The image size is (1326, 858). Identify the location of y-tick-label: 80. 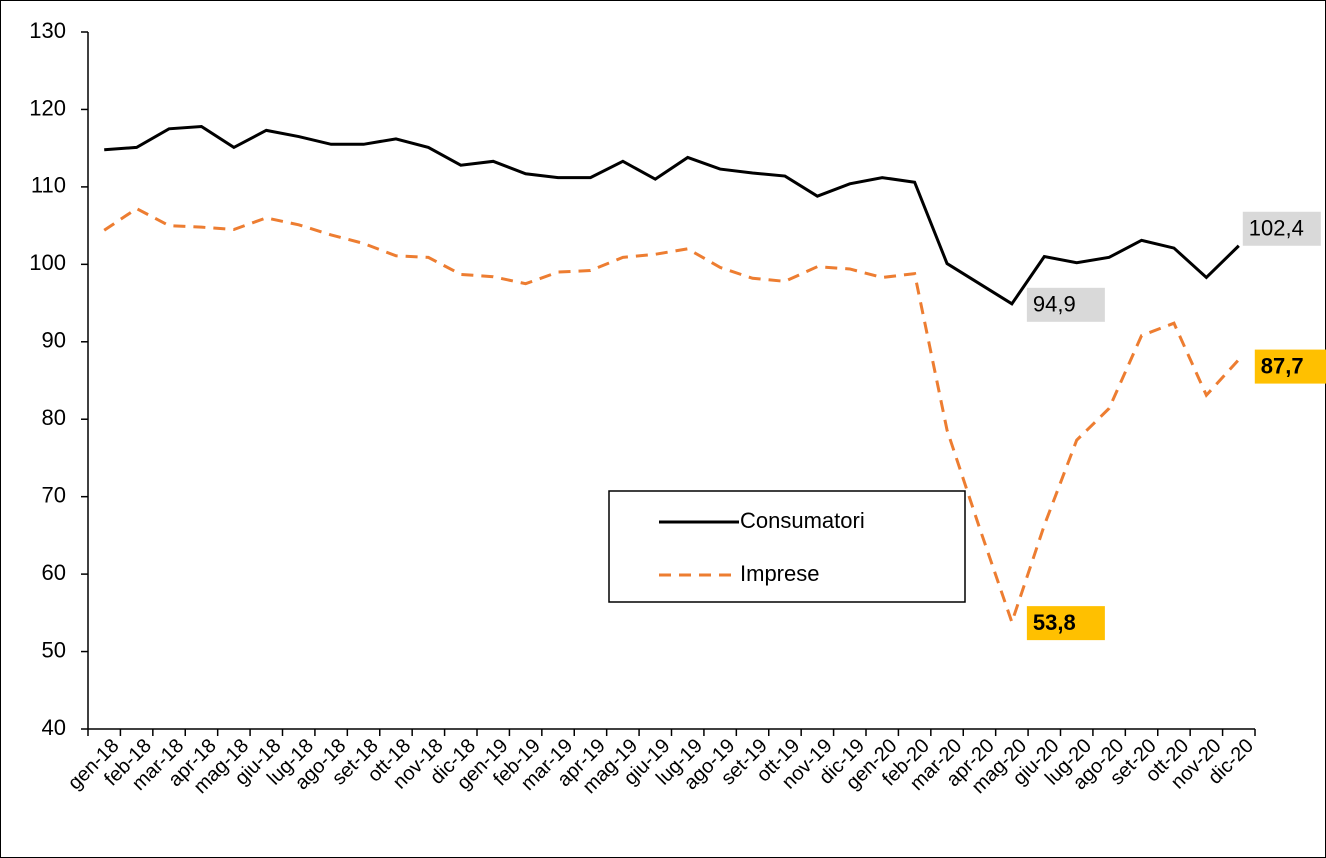
(54, 417).